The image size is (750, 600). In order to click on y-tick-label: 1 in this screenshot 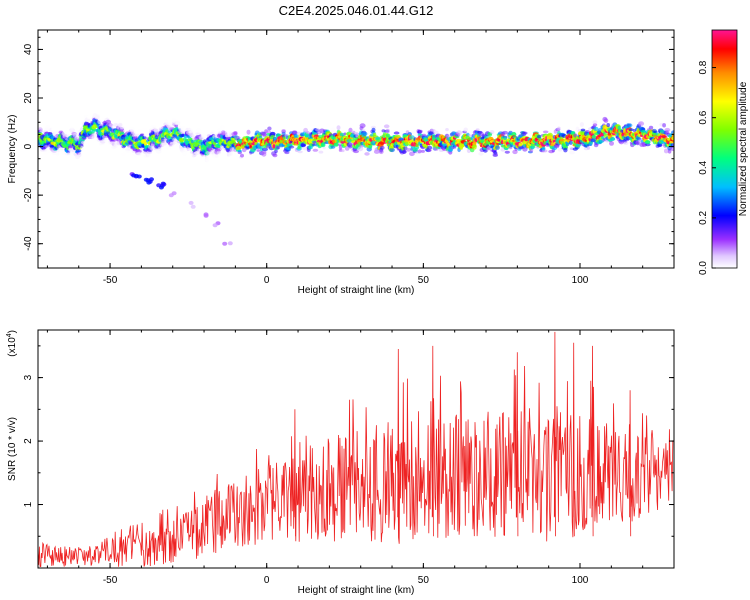, I will do `click(28, 504)`.